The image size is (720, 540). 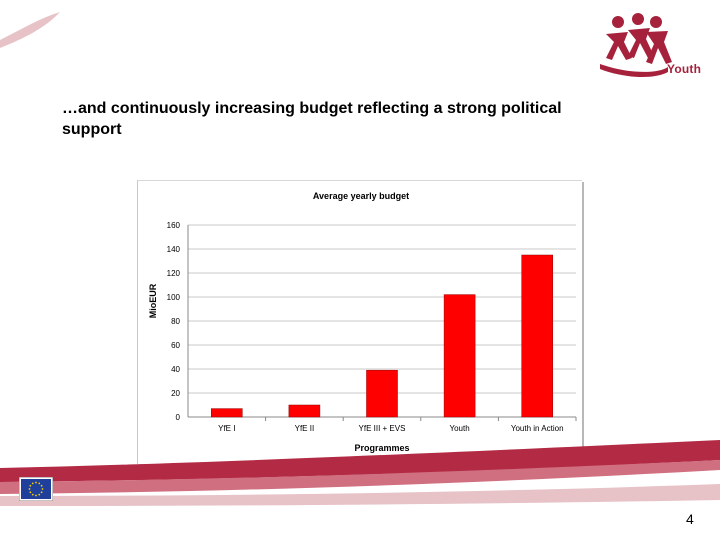 I want to click on y-tick-label: 60, so click(x=175, y=345).